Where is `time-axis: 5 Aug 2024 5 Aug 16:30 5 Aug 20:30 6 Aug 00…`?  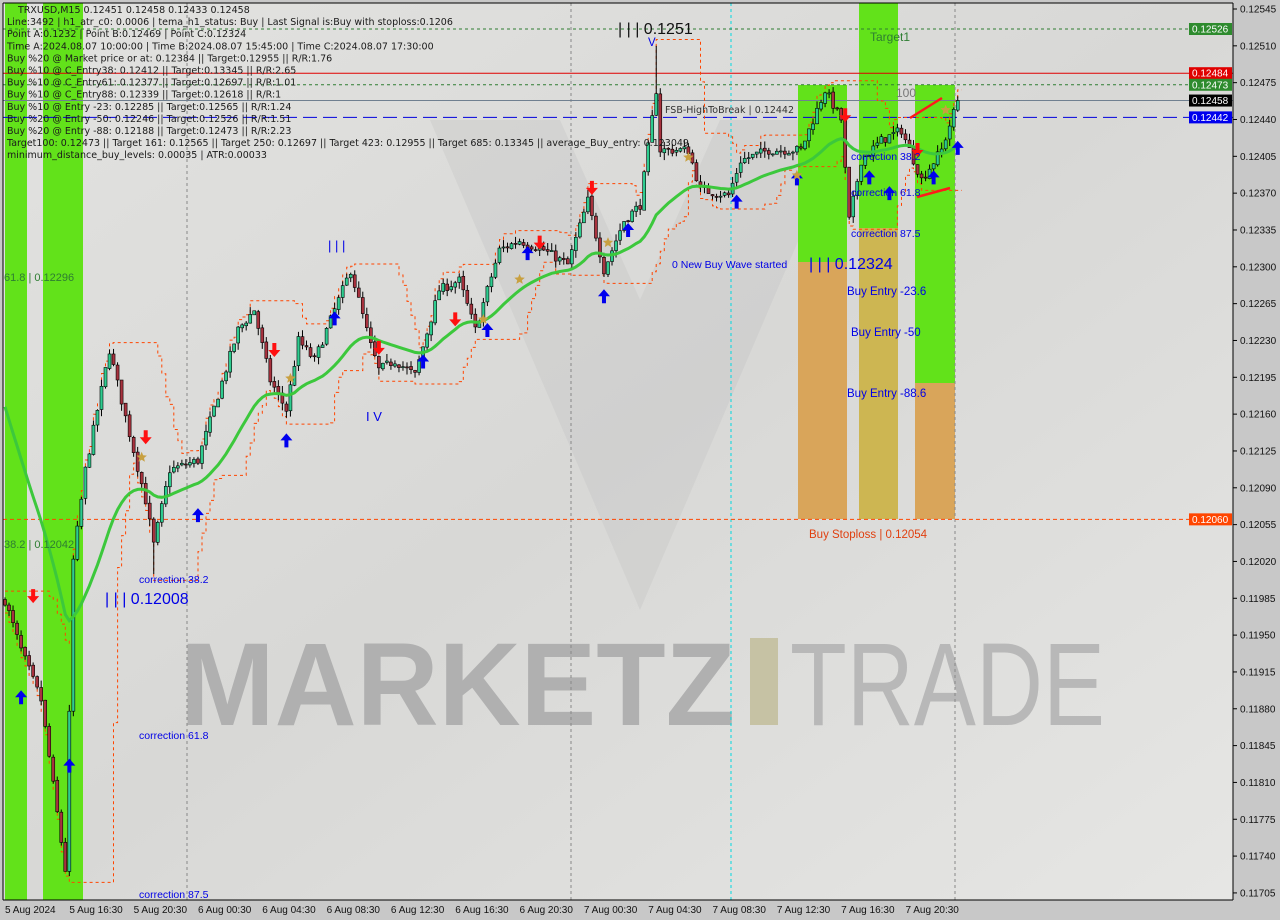
time-axis: 5 Aug 2024 5 Aug 16:30 5 Aug 20:30 6 Aug 00… is located at coordinates (482, 908).